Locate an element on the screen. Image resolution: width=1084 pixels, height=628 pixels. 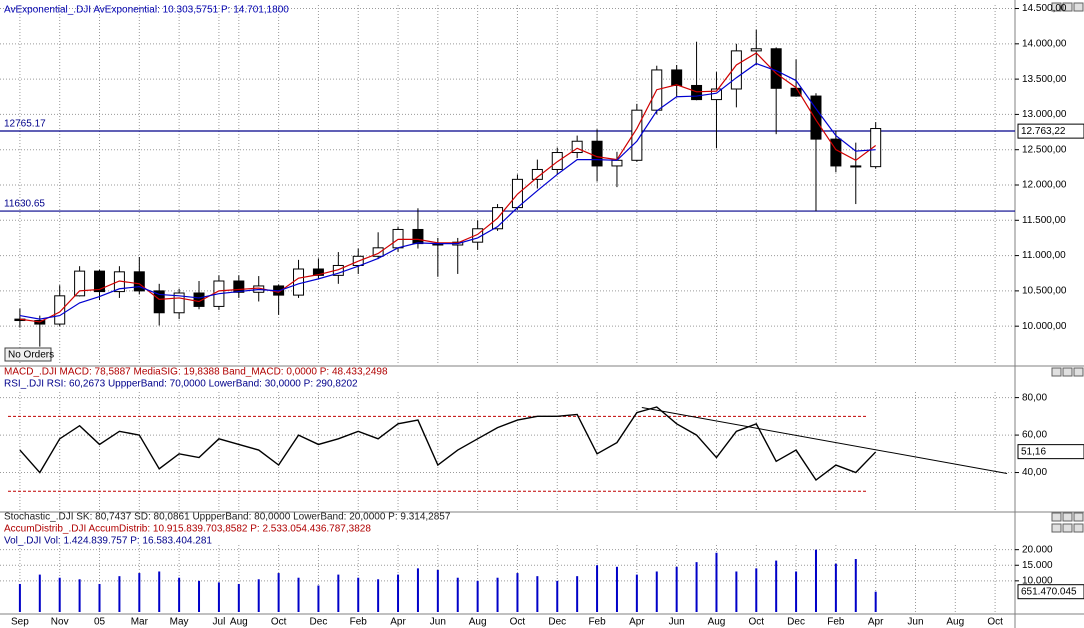
x-tick-label: 05 is located at coordinates (100, 622).